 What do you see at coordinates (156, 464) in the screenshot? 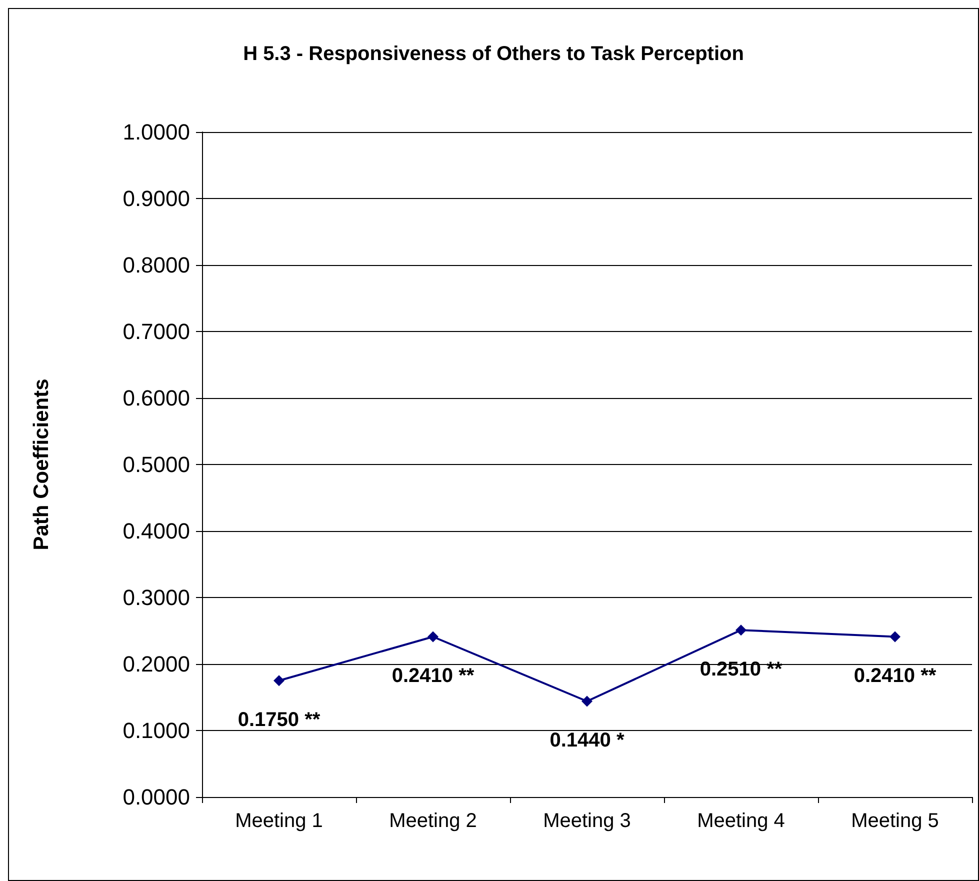
I see `y-tick-label: 0.5000` at bounding box center [156, 464].